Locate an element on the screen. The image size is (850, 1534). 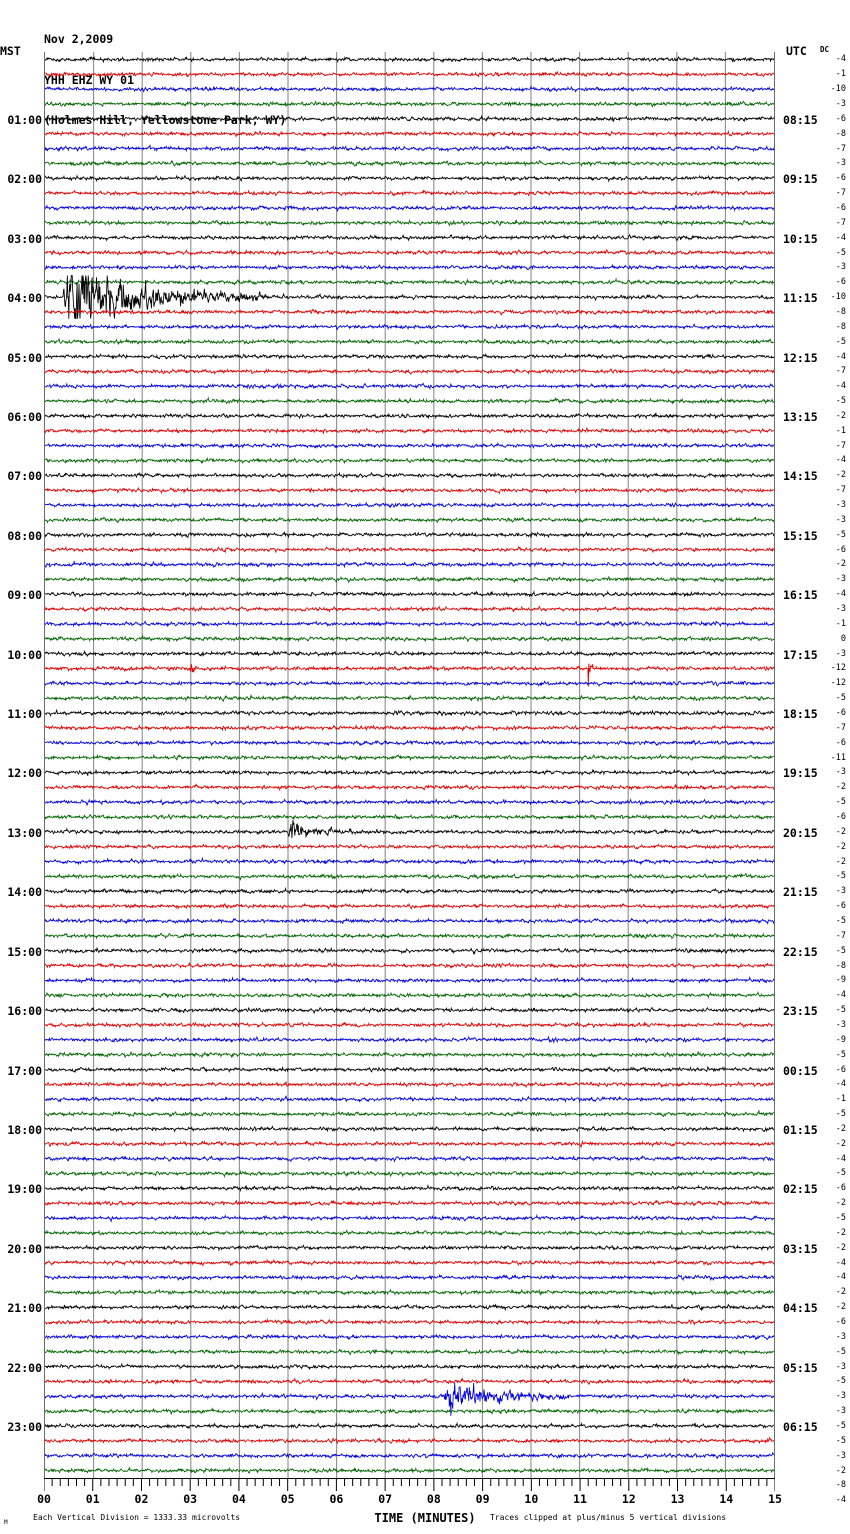
utc-hour-label: 10:15 is located at coordinates (800, 238).